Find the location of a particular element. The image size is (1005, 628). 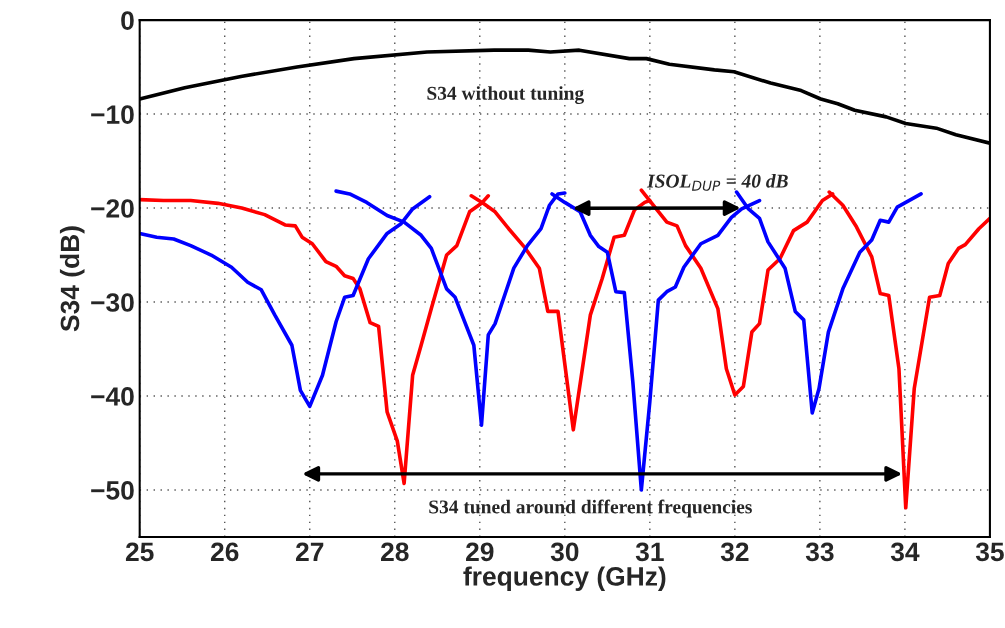

x-tick-label: 31 is located at coordinates (649, 552).